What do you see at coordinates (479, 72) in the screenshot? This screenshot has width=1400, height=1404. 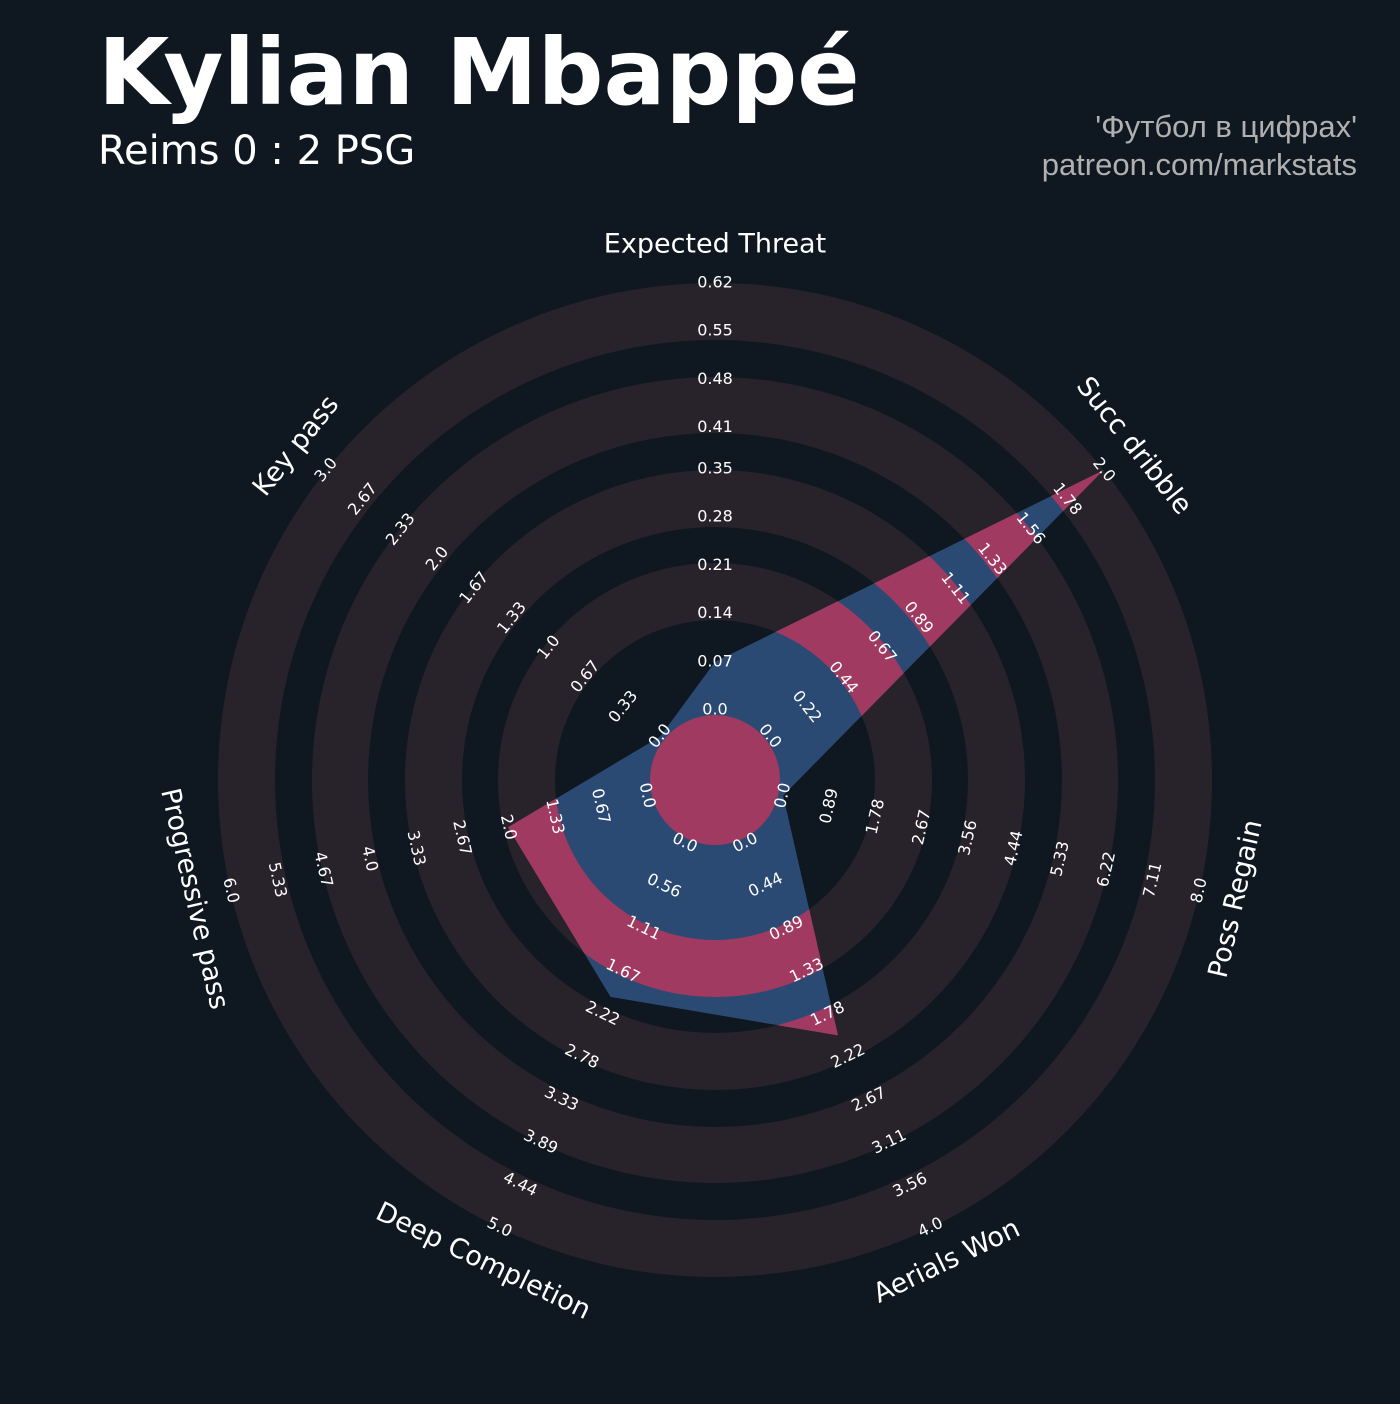 I see `chart-title: Kylian Mbappé` at bounding box center [479, 72].